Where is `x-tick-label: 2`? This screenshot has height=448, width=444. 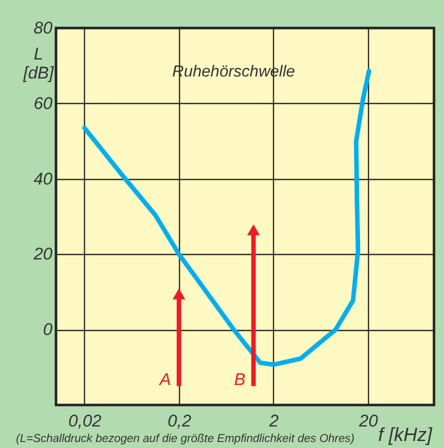 x-tick-label: 2 is located at coordinates (274, 421).